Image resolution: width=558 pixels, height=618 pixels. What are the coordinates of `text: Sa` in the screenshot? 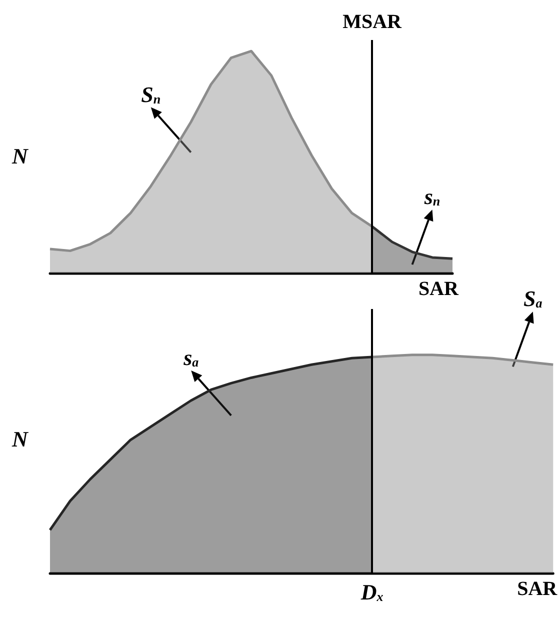 It's located at (533, 299).